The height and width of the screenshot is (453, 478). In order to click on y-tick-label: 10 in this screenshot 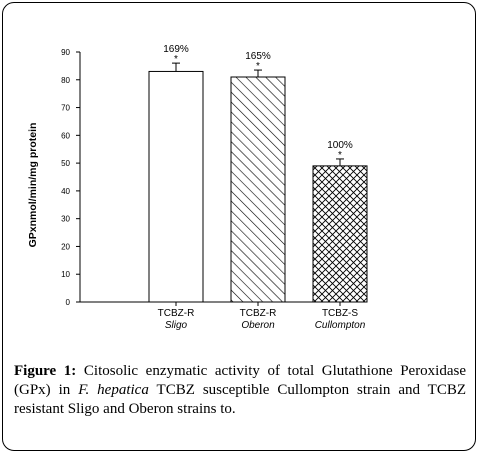, I will do `click(65, 274)`.